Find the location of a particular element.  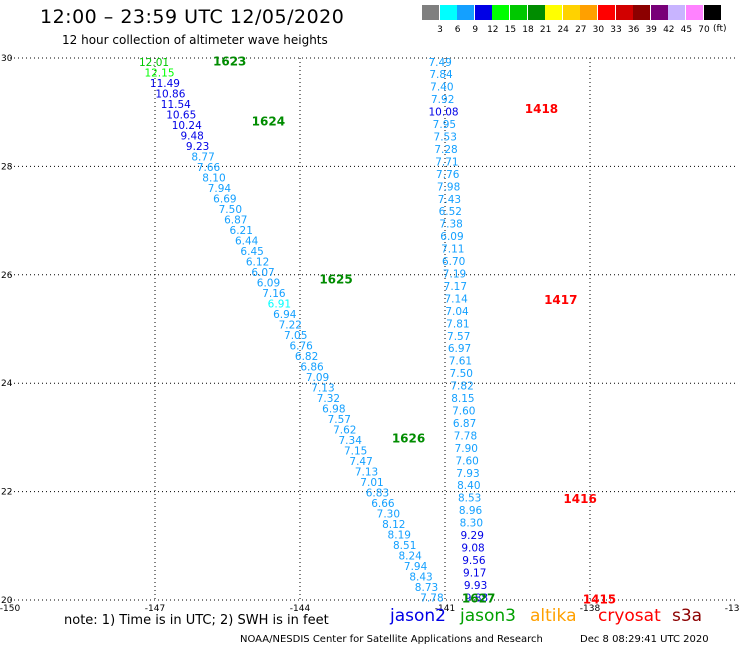

satellite-jason2: jason2 is located at coordinates (418, 616).